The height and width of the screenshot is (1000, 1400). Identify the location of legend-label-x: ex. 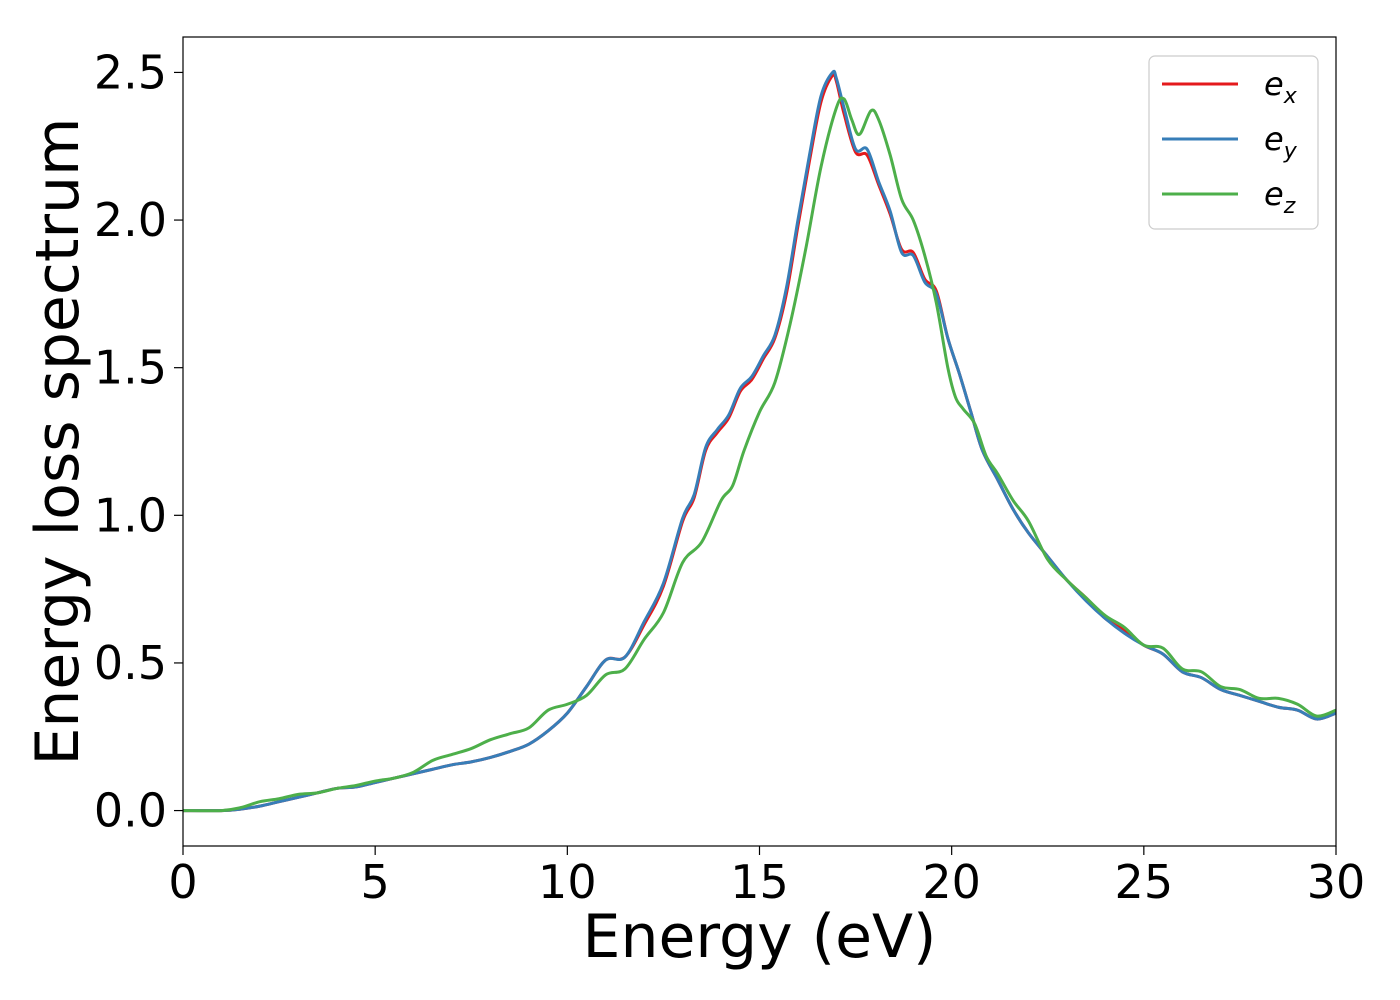
(1281, 87).